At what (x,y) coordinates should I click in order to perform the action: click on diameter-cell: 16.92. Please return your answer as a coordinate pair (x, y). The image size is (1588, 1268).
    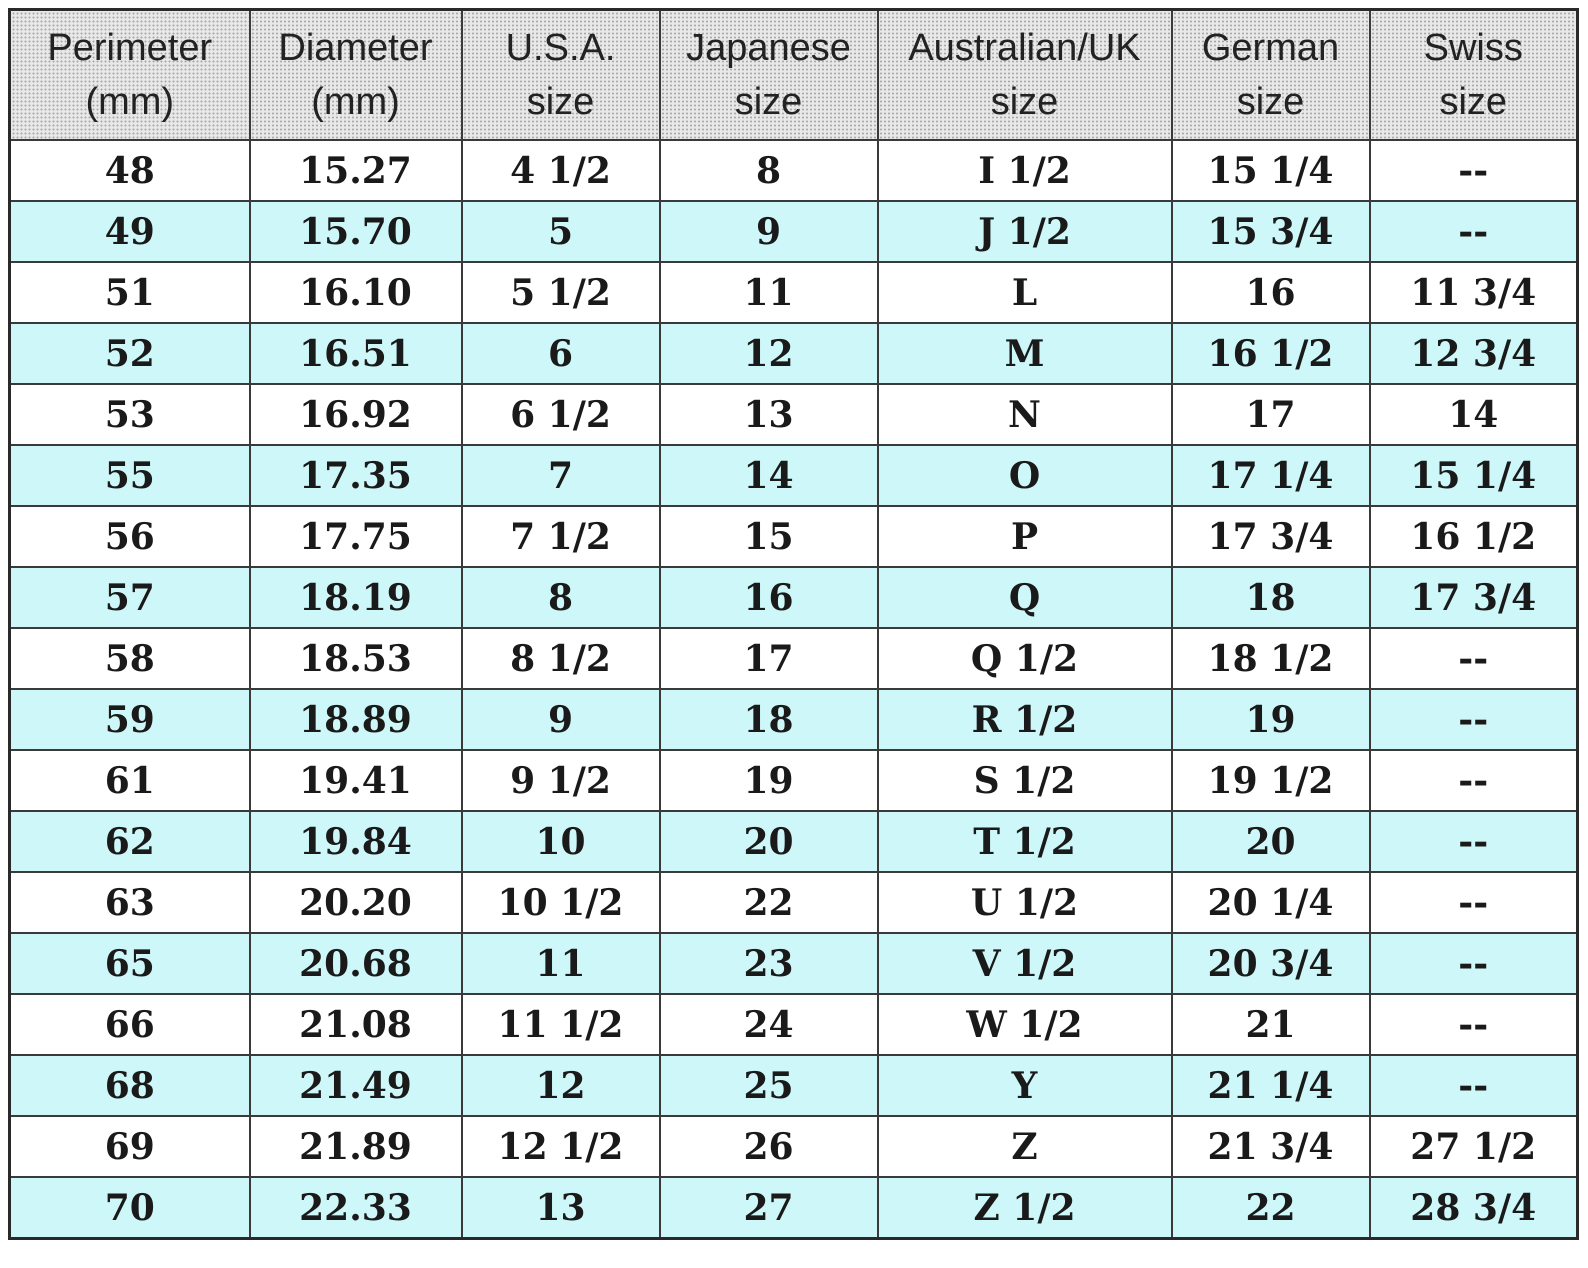
    Looking at the image, I should click on (355, 414).